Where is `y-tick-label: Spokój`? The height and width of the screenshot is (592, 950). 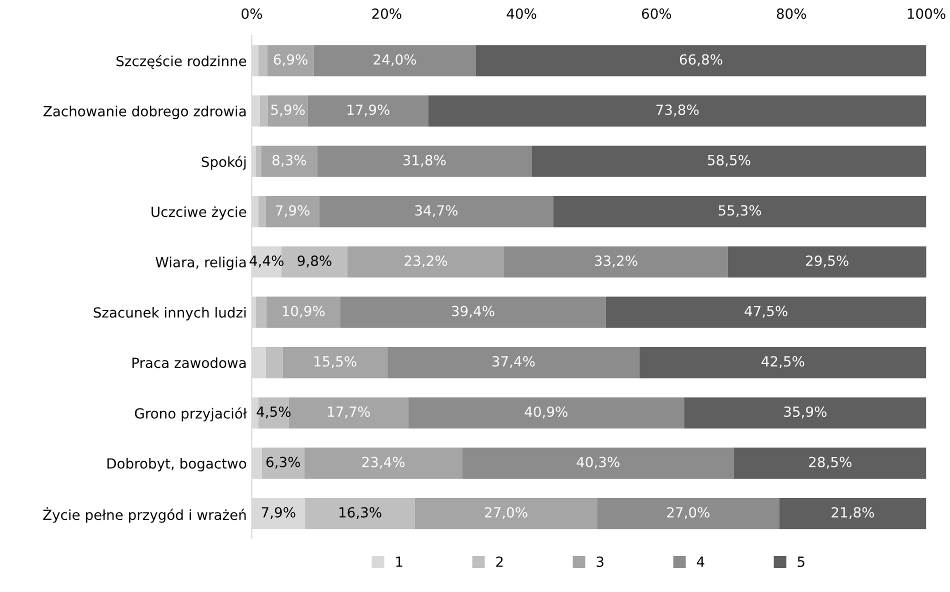 y-tick-label: Spokój is located at coordinates (224, 163).